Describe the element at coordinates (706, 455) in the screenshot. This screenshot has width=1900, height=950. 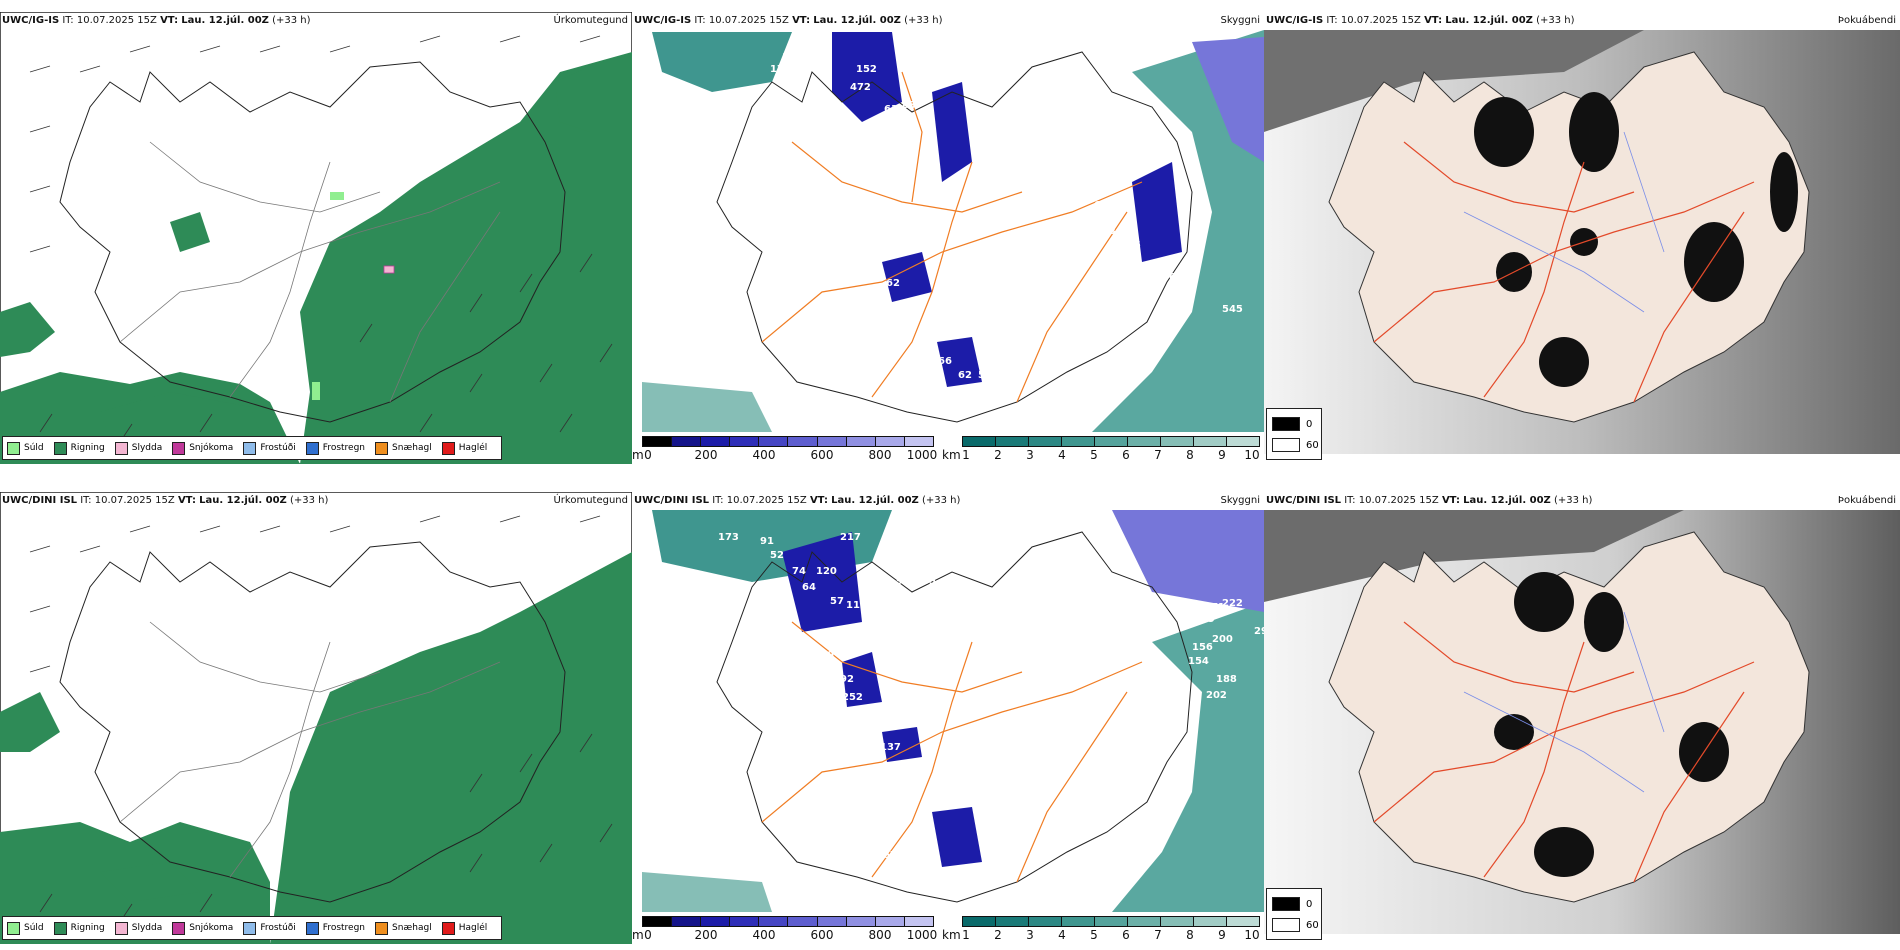
I see `tick: 200` at that location.